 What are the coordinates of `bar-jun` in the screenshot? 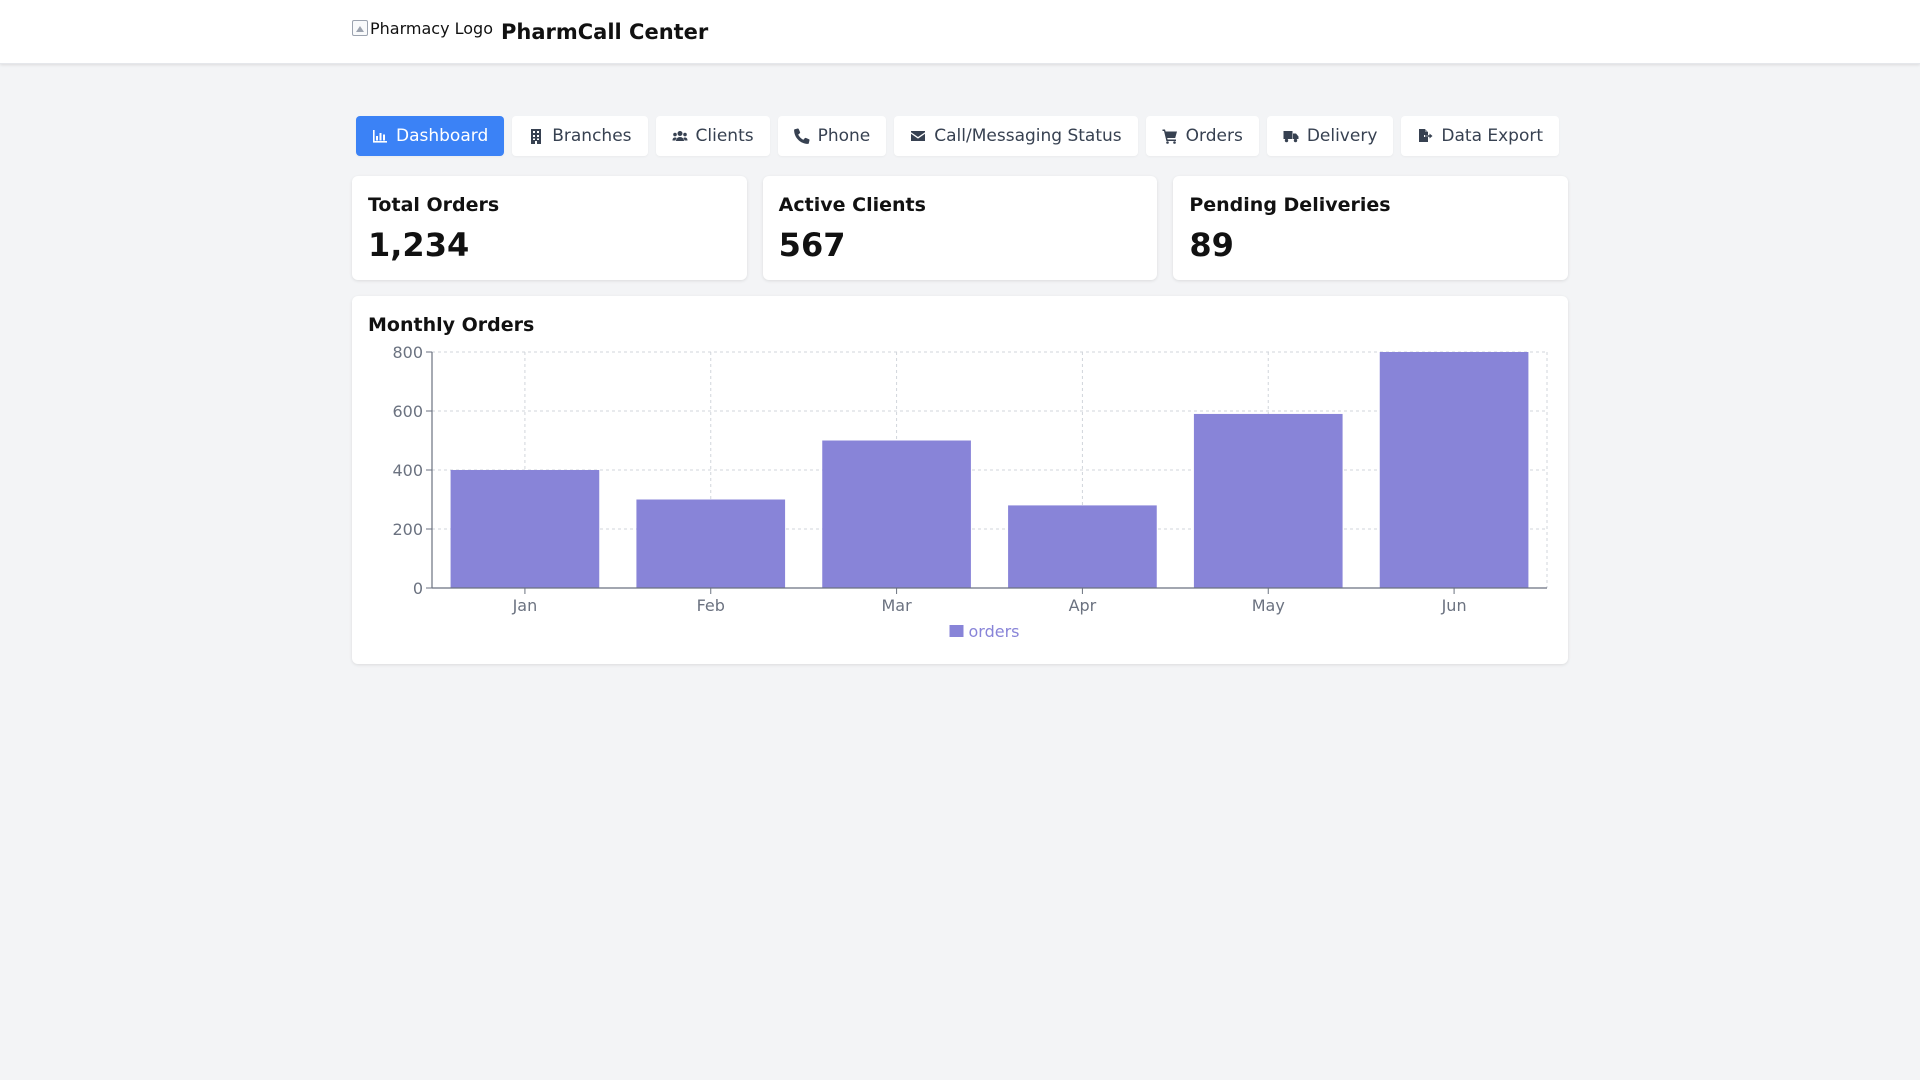 It's located at (1454, 470).